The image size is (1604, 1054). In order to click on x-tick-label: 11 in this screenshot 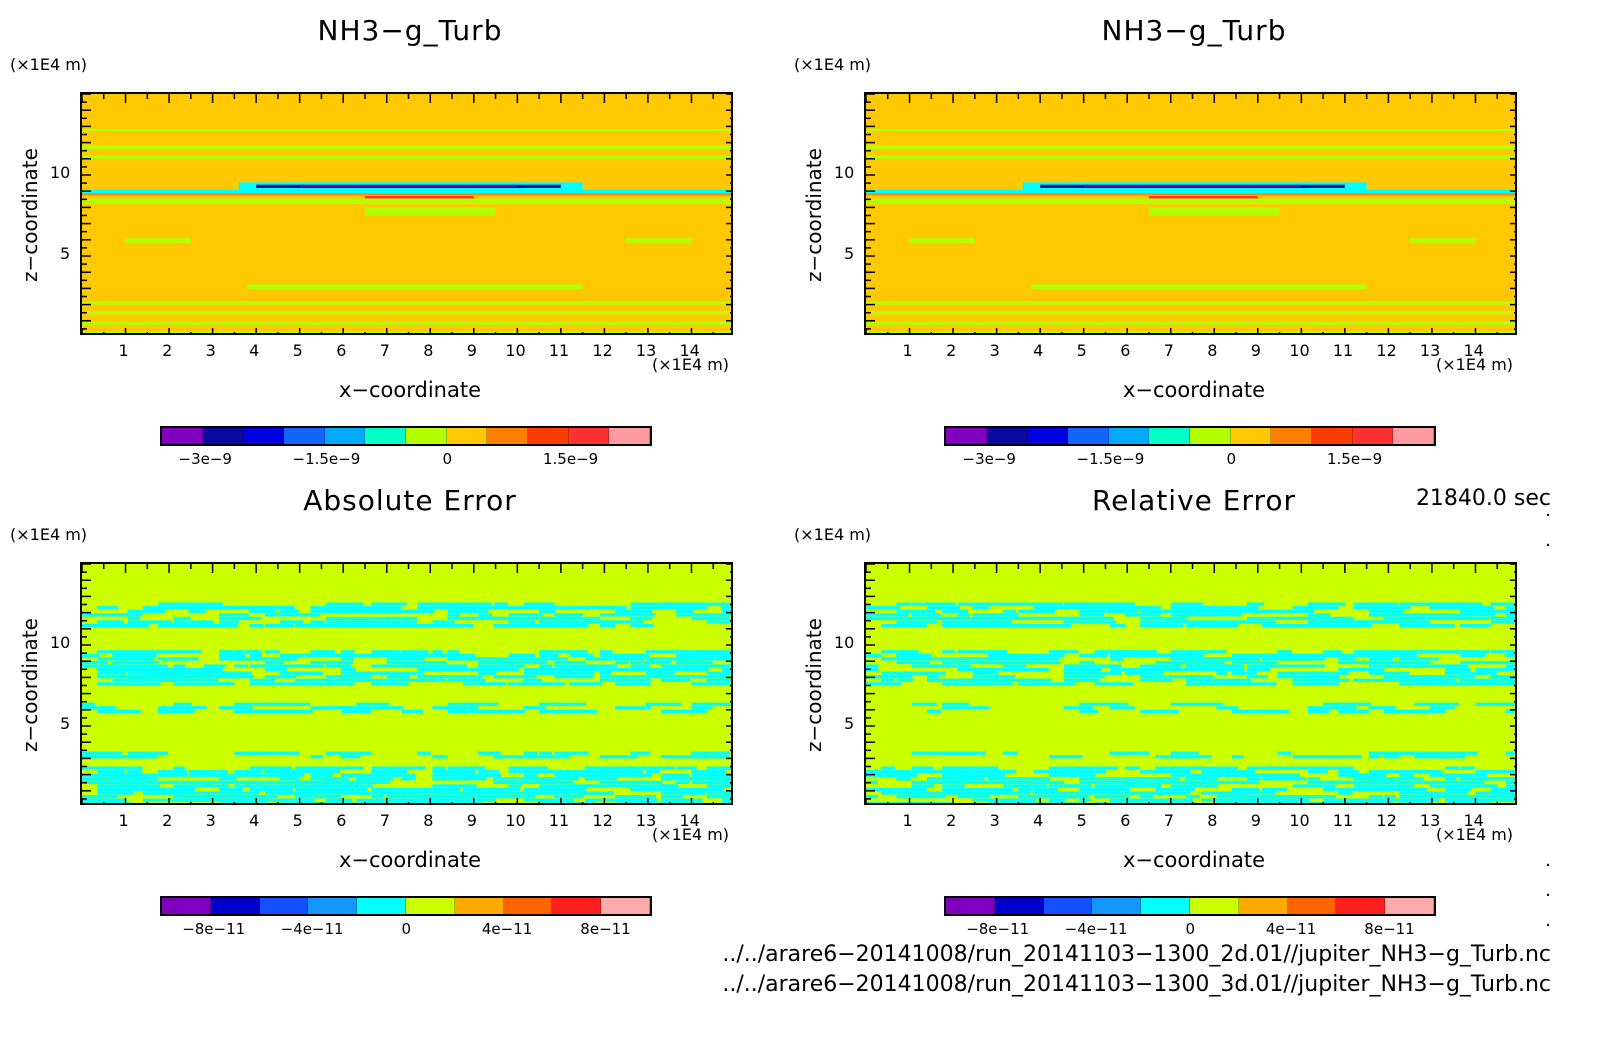, I will do `click(559, 820)`.